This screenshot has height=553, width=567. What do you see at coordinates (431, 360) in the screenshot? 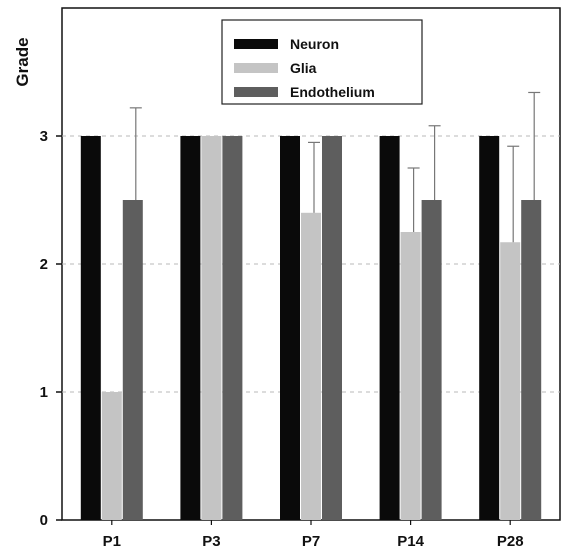
I see `bar-endothelium-p14` at bounding box center [431, 360].